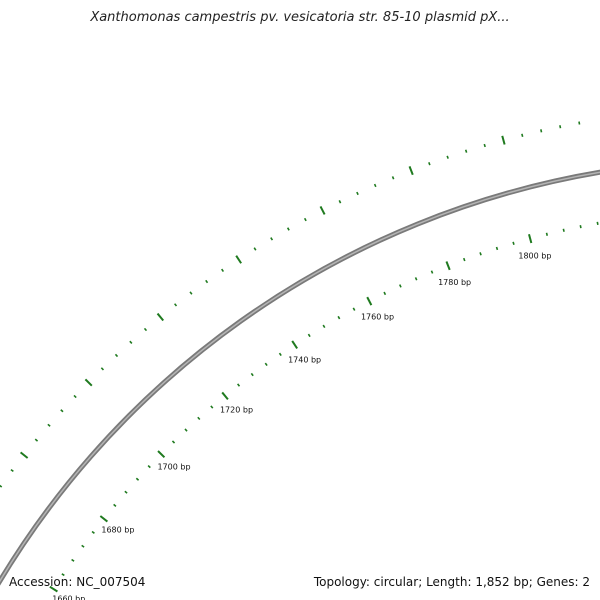 The width and height of the screenshot is (600, 600). What do you see at coordinates (377, 317) in the screenshot?
I see `tick-label-1760: 1760 bp` at bounding box center [377, 317].